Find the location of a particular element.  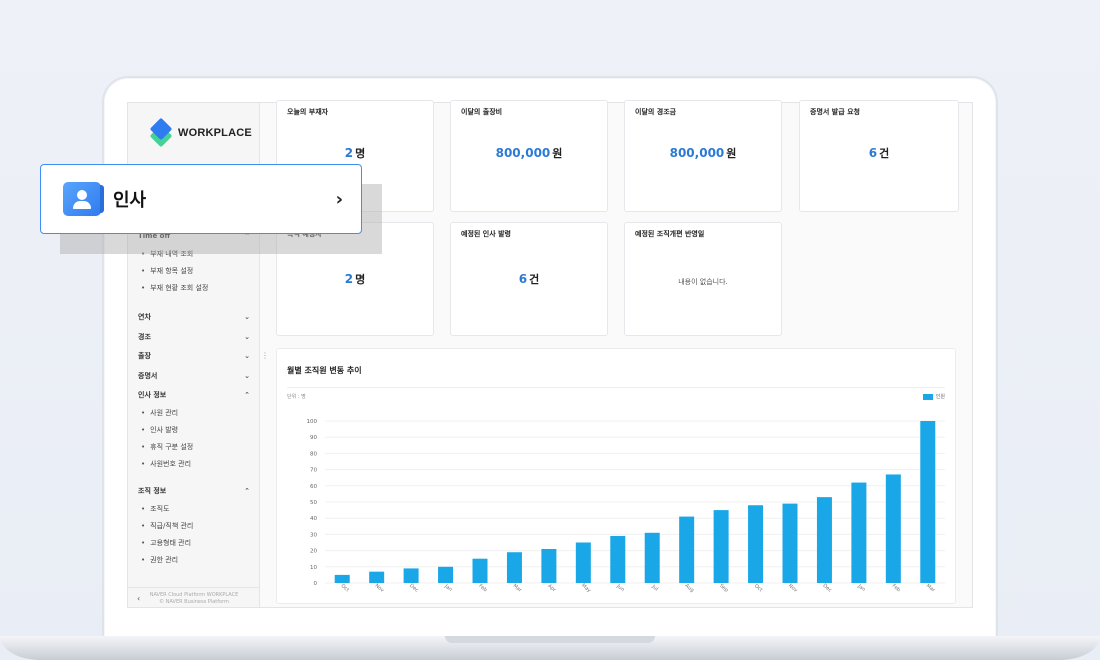

x-tick-label: Apr is located at coordinates (551, 588).